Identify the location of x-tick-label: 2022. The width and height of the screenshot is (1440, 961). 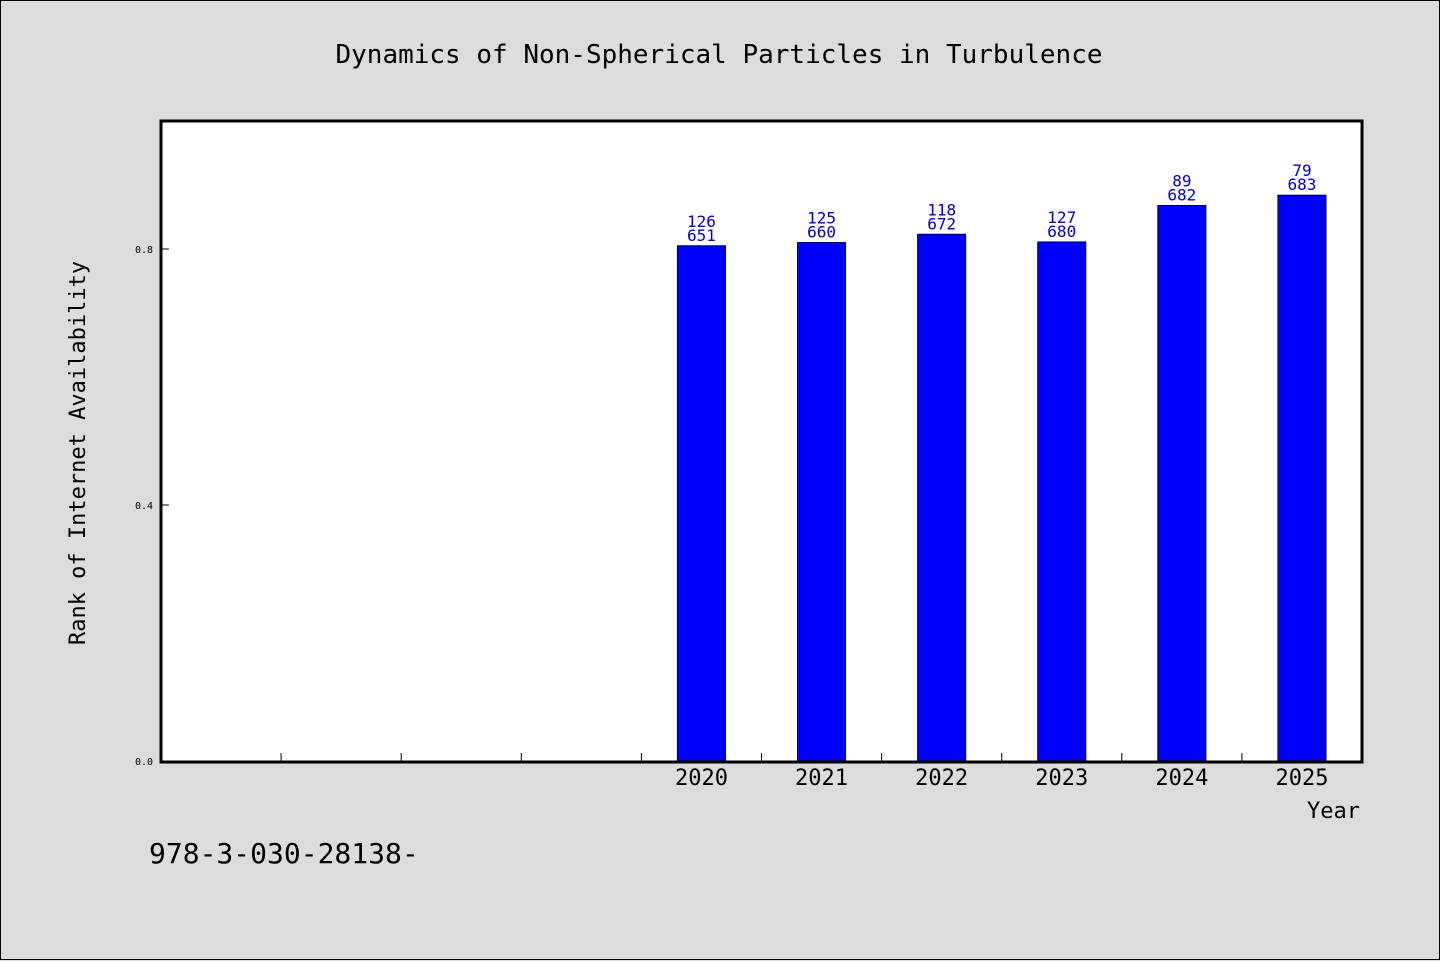
(941, 778).